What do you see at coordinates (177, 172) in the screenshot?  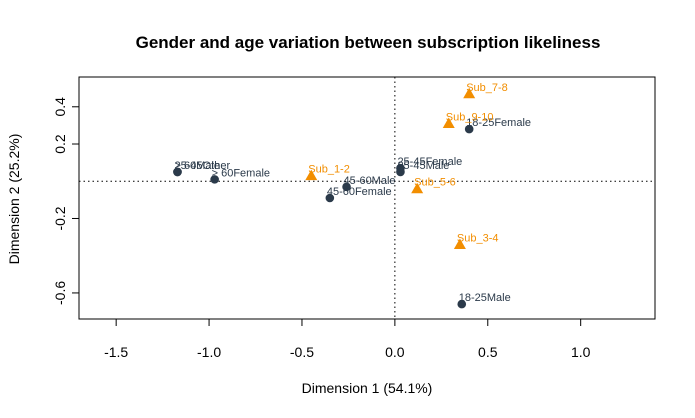 I see `point-25-45other` at bounding box center [177, 172].